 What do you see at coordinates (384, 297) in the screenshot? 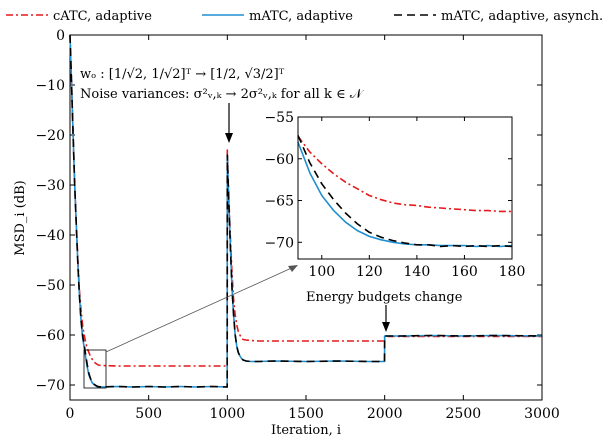
I see `annotation-energy-change: Energy budgets change` at bounding box center [384, 297].